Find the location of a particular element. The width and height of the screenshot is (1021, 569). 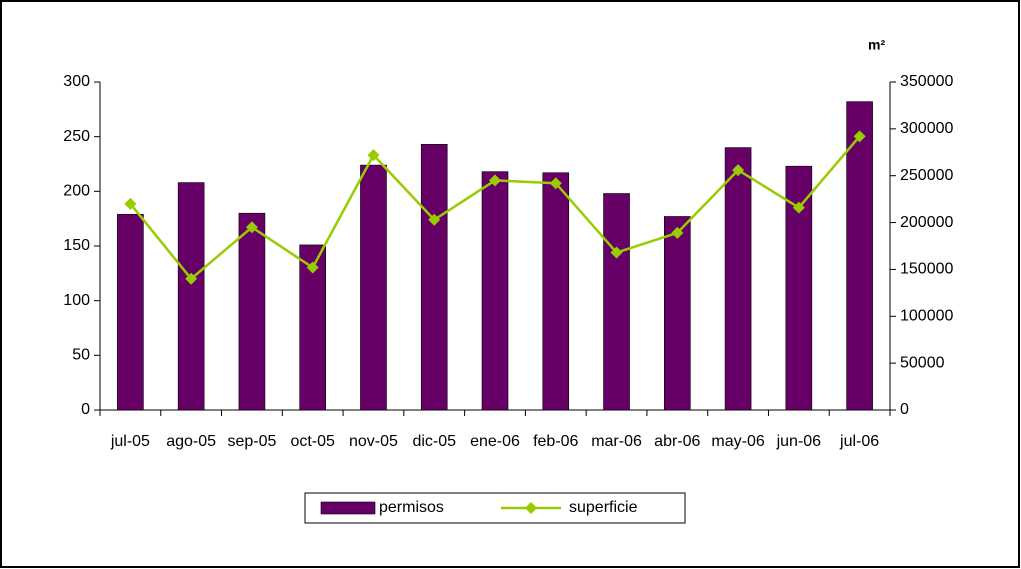

y2-tick-label: 100000 is located at coordinates (926, 316).